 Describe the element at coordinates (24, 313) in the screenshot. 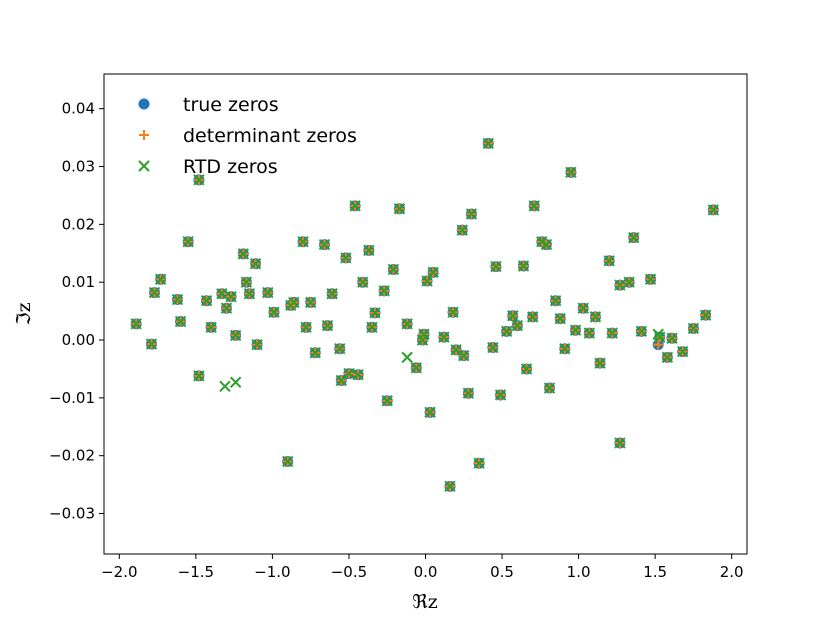

I see `y-axis-label: ℑz` at that location.